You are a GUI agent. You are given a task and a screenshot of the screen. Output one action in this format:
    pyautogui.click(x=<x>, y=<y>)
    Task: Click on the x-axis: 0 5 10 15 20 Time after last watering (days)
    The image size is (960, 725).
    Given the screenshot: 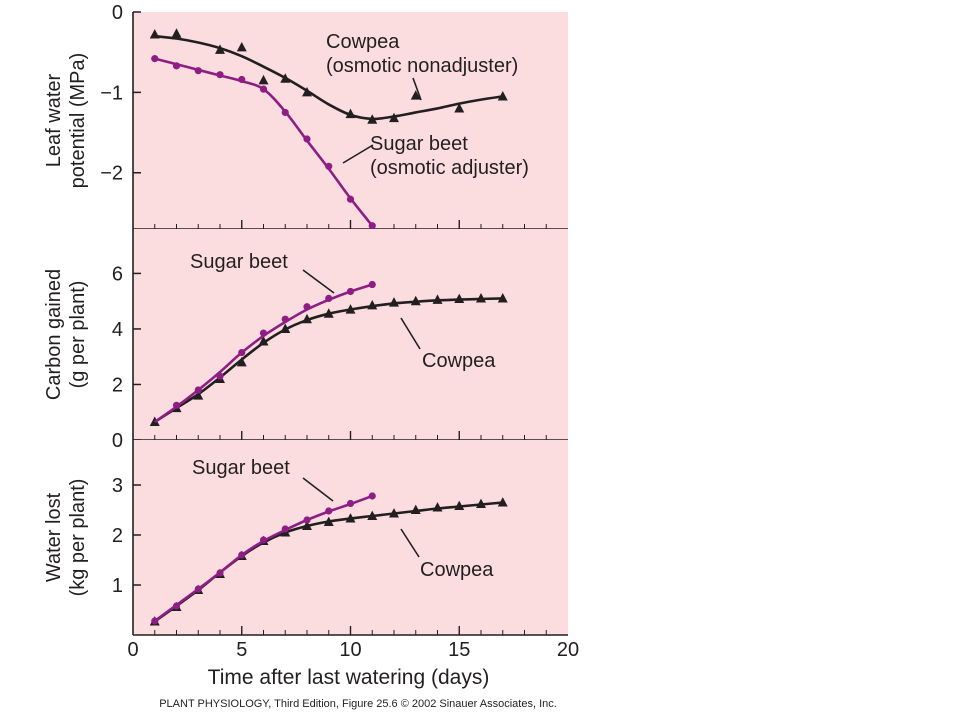 What is the action you would take?
    pyautogui.click(x=353, y=664)
    